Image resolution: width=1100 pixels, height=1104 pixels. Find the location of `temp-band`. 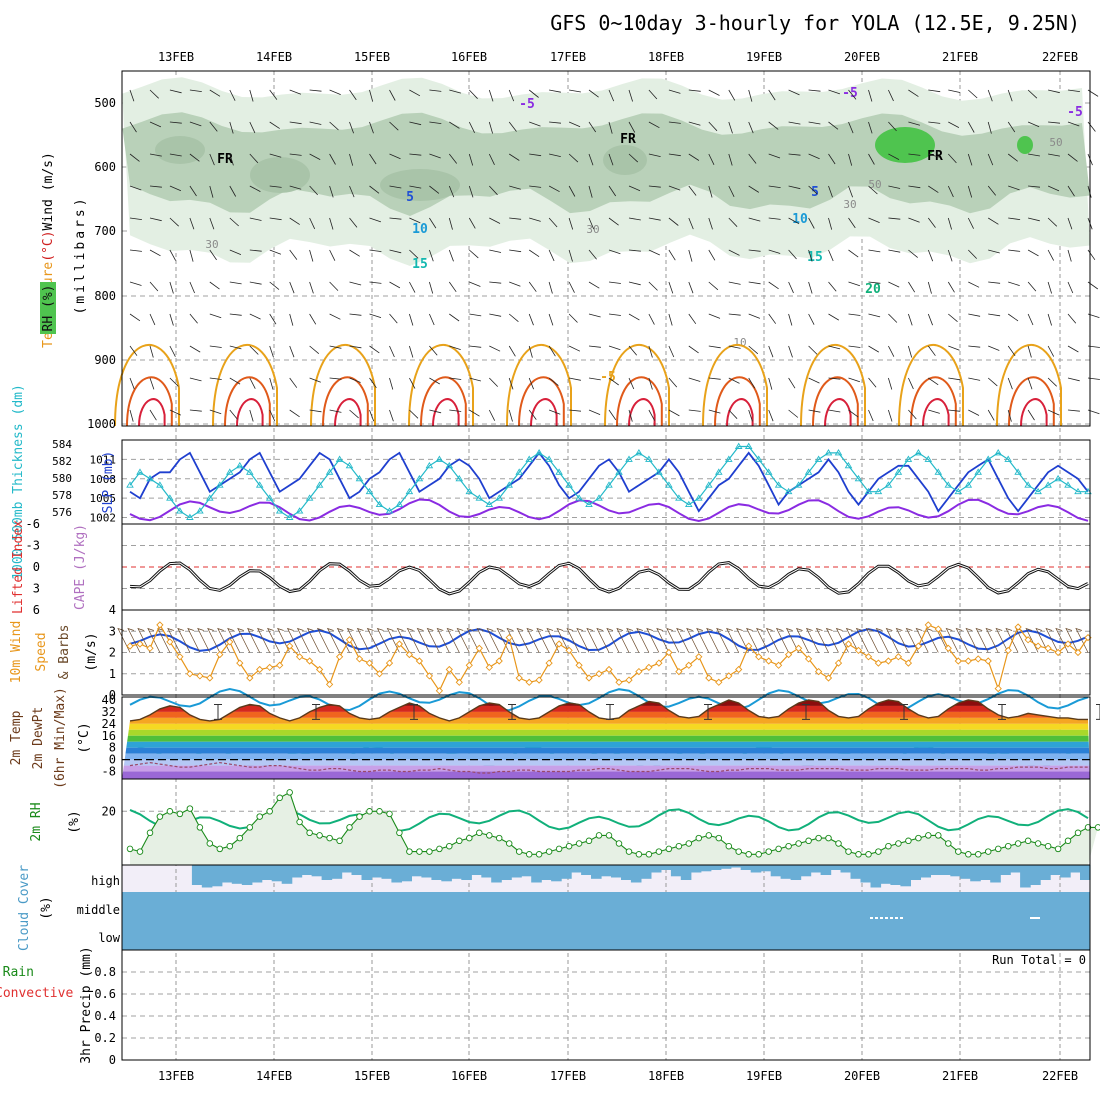

temp-band is located at coordinates (606, 775).